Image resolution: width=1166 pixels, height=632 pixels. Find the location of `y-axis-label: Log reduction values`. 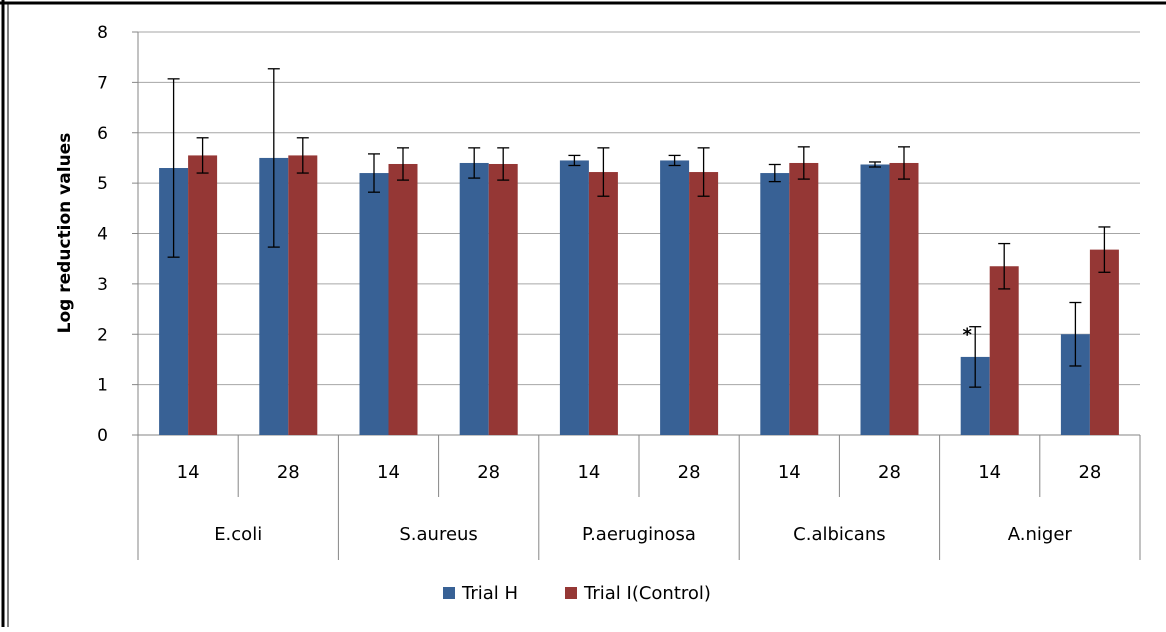

y-axis-label: Log reduction values is located at coordinates (65, 233).